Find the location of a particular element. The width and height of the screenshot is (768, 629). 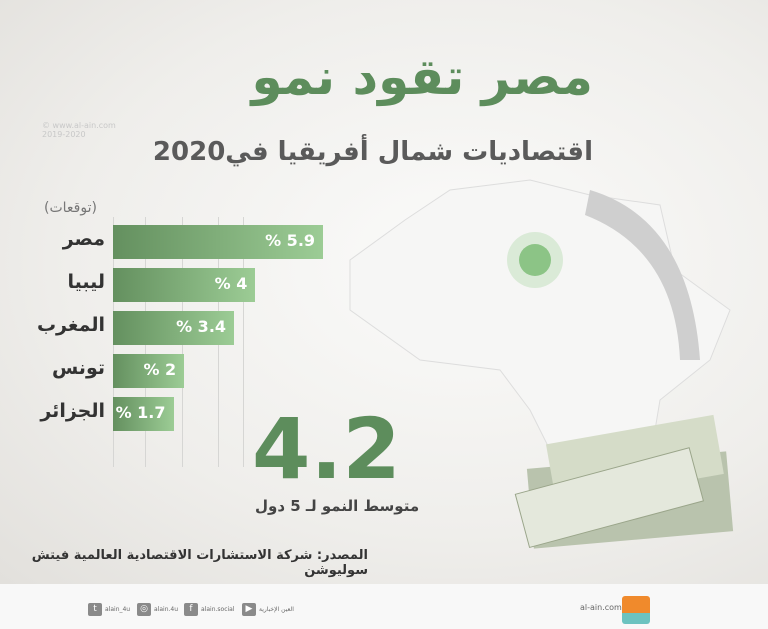

site-link: al-ain.com is located at coordinates (601, 607).